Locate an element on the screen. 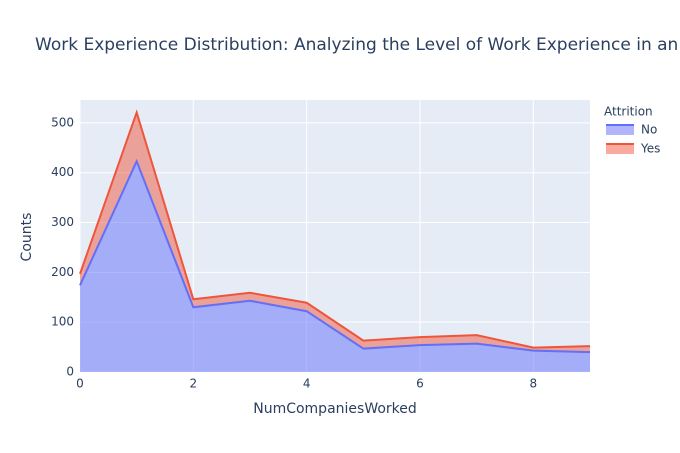 The image size is (680, 453). legend: No Yes is located at coordinates (633, 139).